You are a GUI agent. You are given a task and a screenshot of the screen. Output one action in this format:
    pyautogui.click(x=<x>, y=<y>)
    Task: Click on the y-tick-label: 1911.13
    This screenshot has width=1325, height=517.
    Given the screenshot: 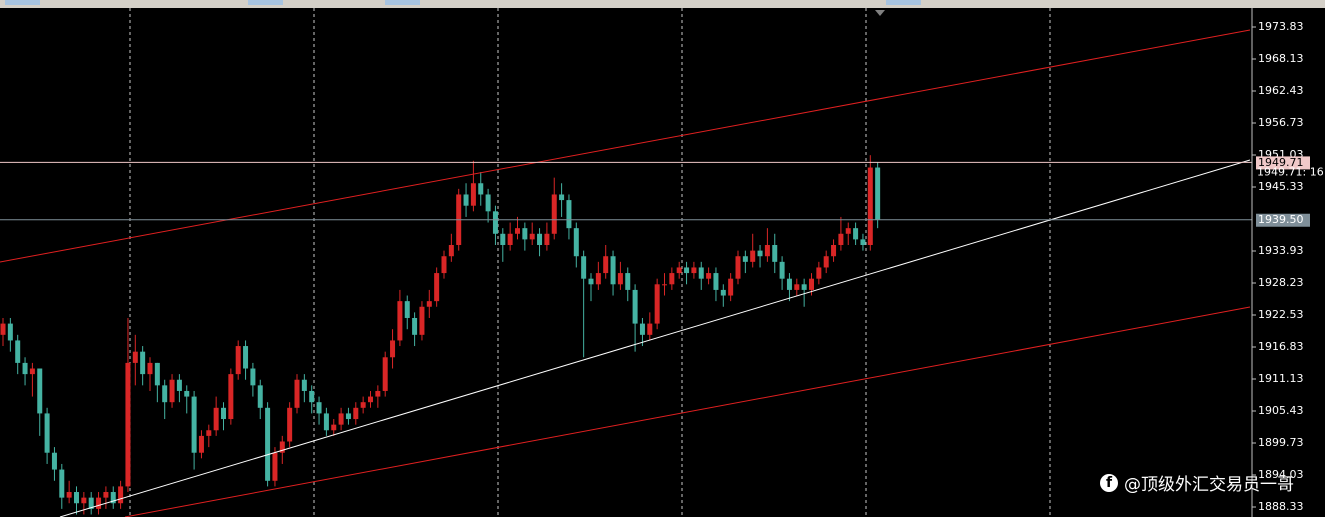 What is the action you would take?
    pyautogui.click(x=1281, y=378)
    